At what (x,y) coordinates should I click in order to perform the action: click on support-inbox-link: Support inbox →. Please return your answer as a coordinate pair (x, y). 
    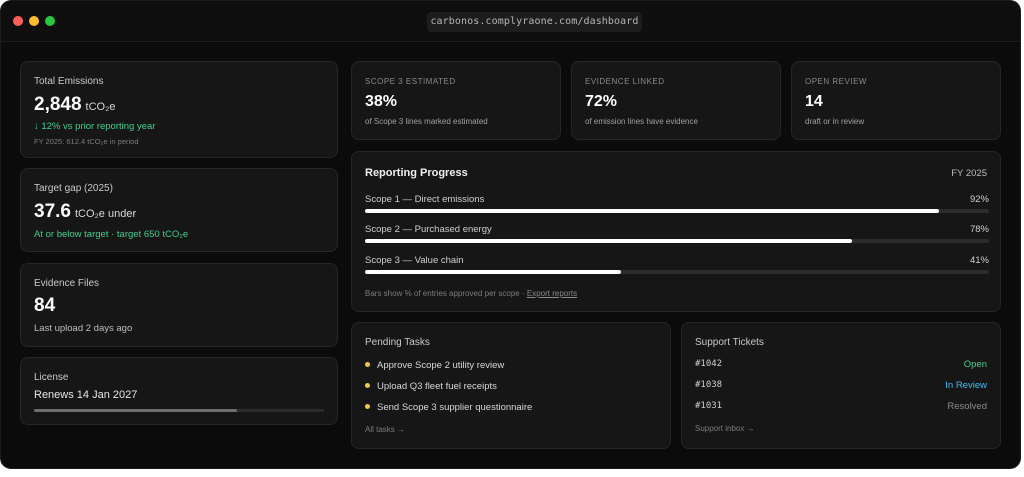
    Looking at the image, I should click on (725, 428).